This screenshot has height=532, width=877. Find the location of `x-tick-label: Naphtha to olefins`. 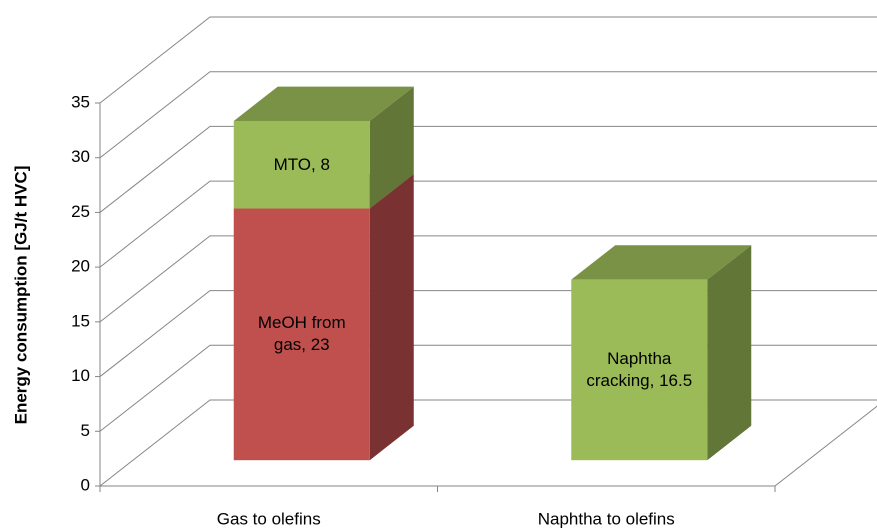

x-tick-label: Naphtha to olefins is located at coordinates (606, 518).